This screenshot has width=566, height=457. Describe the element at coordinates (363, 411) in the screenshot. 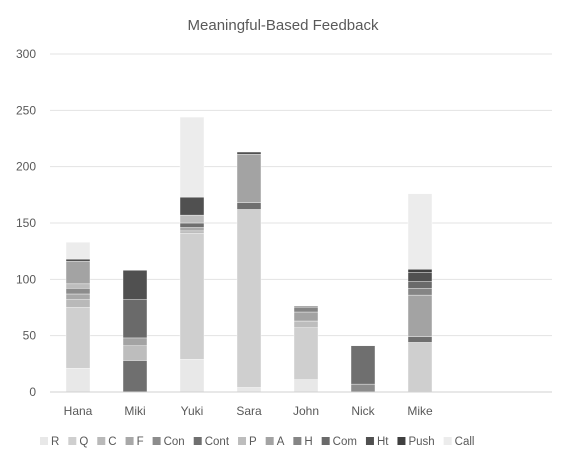

I see `x-tick-label: Nick` at that location.